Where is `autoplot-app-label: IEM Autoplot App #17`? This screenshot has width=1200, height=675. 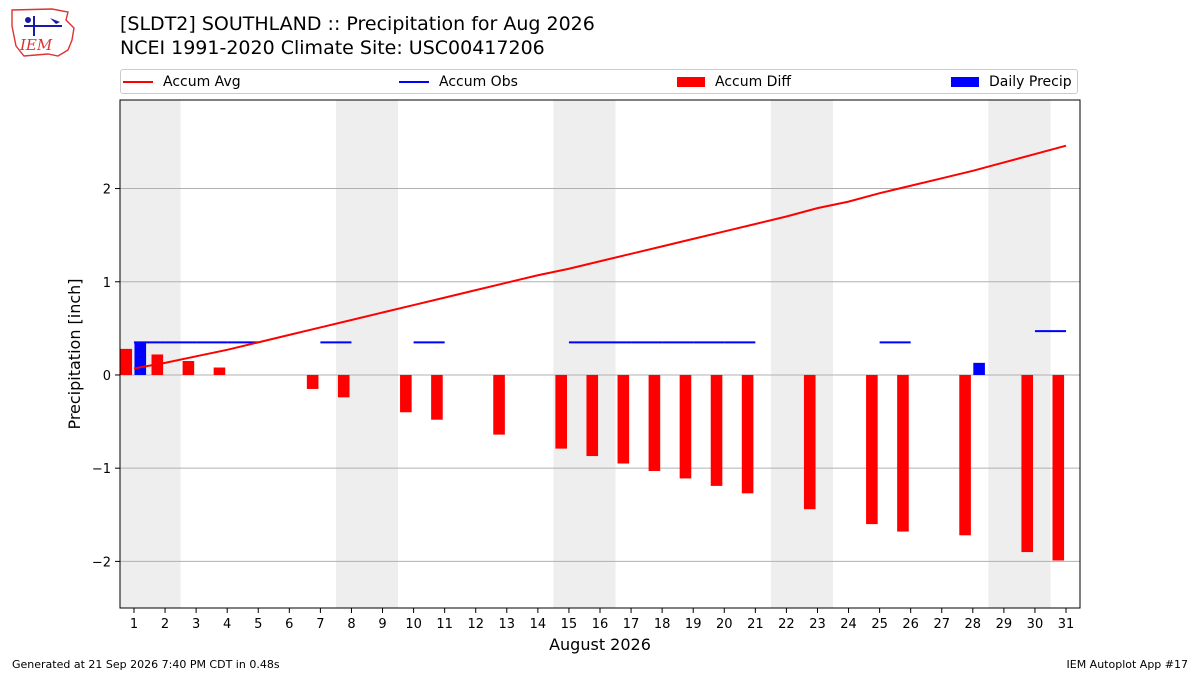
autoplot-app-label: IEM Autoplot App #17 is located at coordinates (1127, 664).